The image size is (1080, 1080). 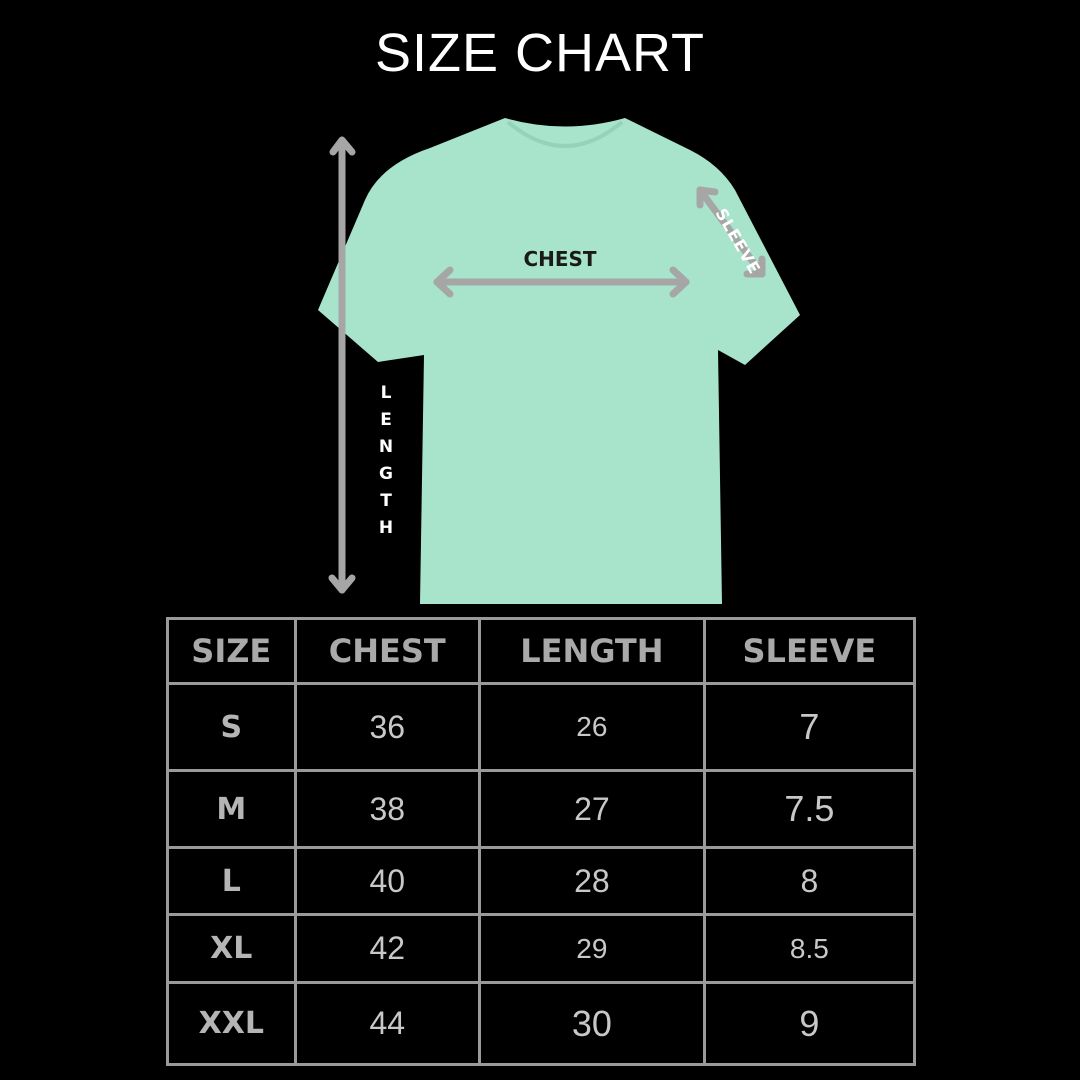 What do you see at coordinates (387, 881) in the screenshot?
I see `chest-cell: 40` at bounding box center [387, 881].